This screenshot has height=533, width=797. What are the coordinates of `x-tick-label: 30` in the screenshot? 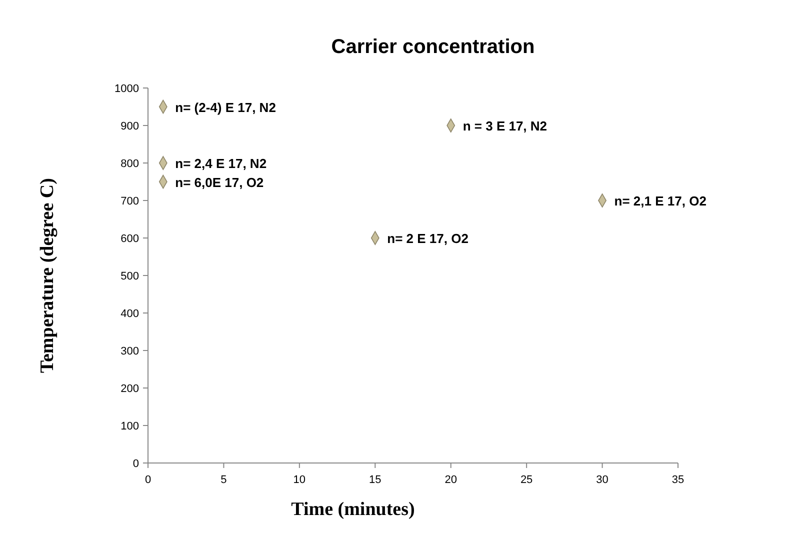 It's located at (602, 480).